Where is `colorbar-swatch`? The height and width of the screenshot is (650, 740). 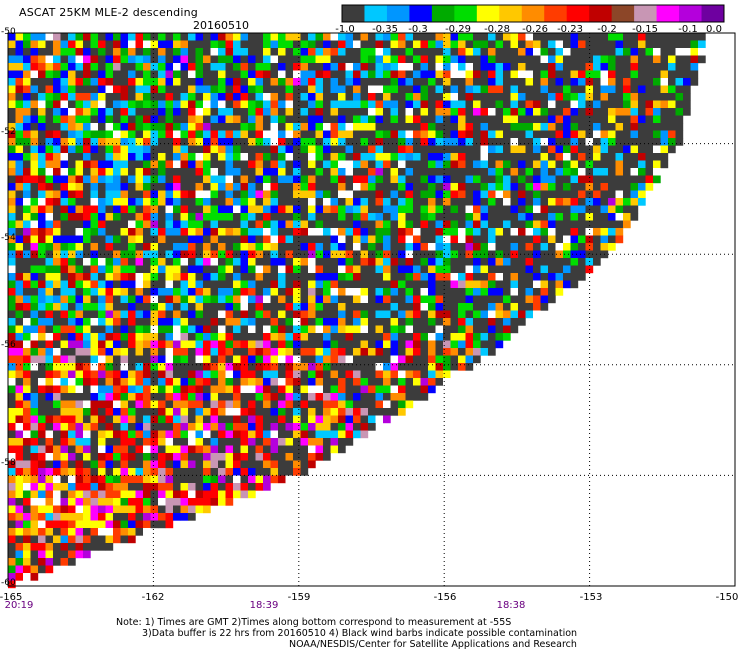 colorbar-swatch is located at coordinates (398, 13).